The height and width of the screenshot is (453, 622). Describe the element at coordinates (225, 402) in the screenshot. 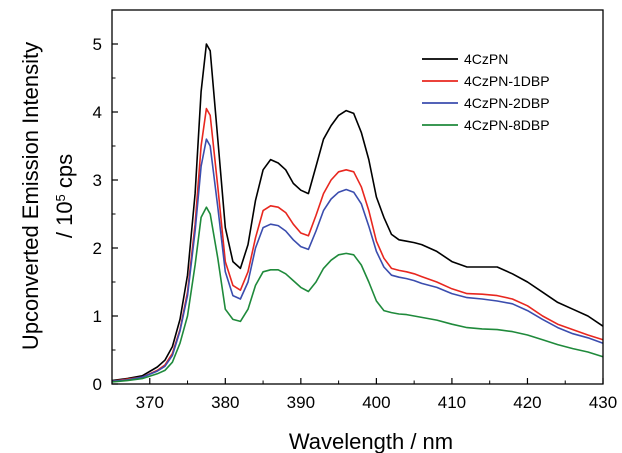

I see `x-tick-label-1: 380` at that location.